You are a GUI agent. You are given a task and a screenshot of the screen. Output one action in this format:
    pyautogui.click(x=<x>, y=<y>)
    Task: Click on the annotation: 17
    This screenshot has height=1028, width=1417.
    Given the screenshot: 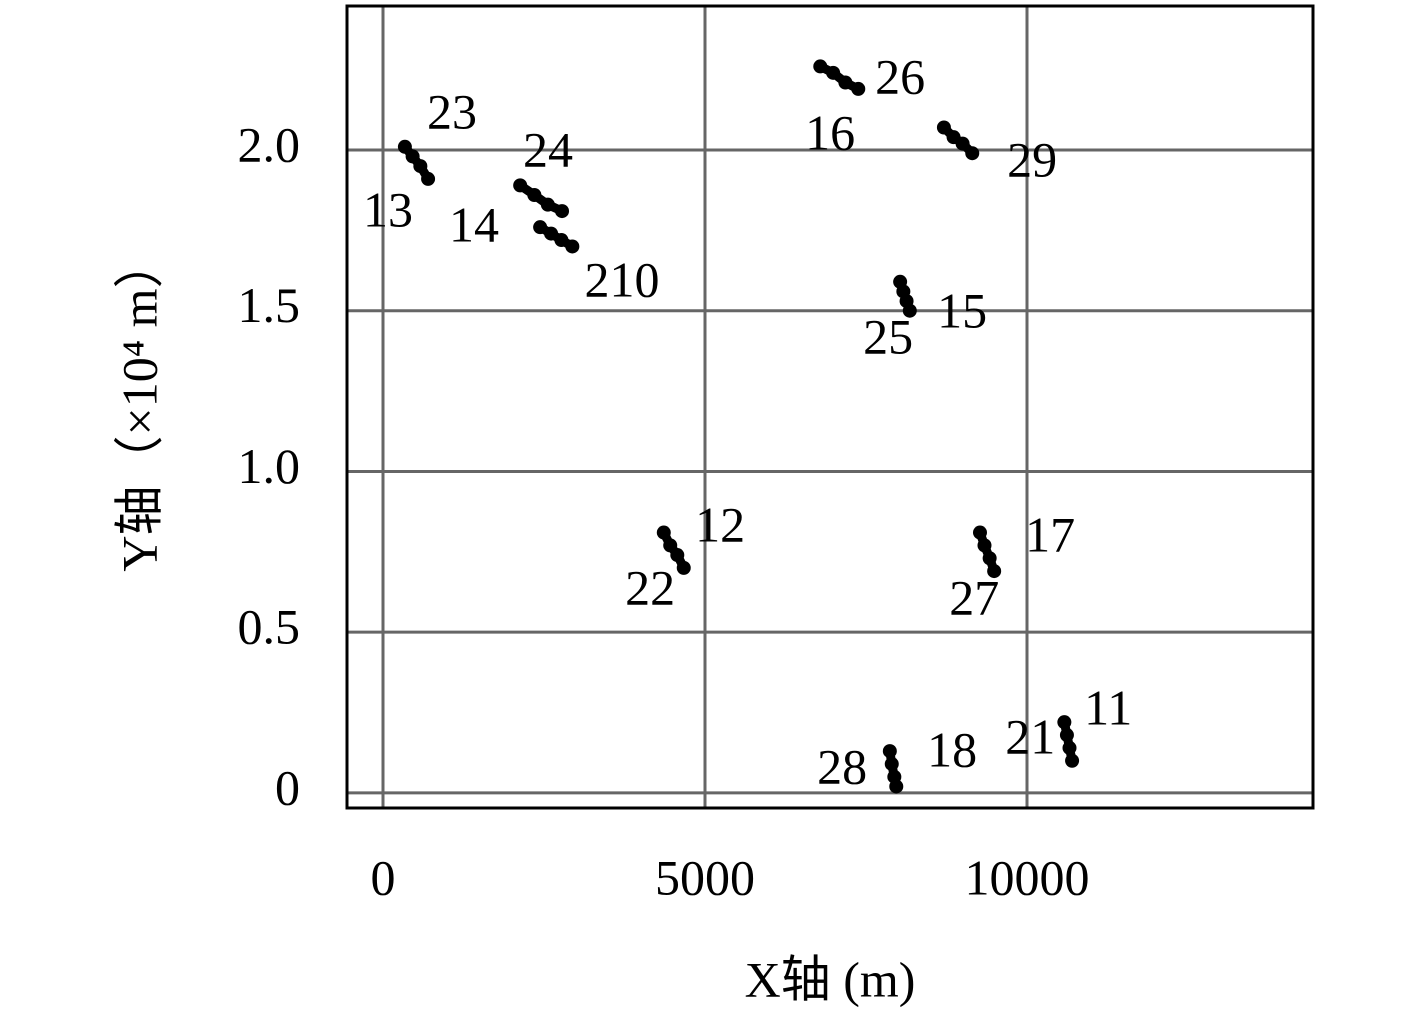 What is the action you would take?
    pyautogui.click(x=1050, y=534)
    